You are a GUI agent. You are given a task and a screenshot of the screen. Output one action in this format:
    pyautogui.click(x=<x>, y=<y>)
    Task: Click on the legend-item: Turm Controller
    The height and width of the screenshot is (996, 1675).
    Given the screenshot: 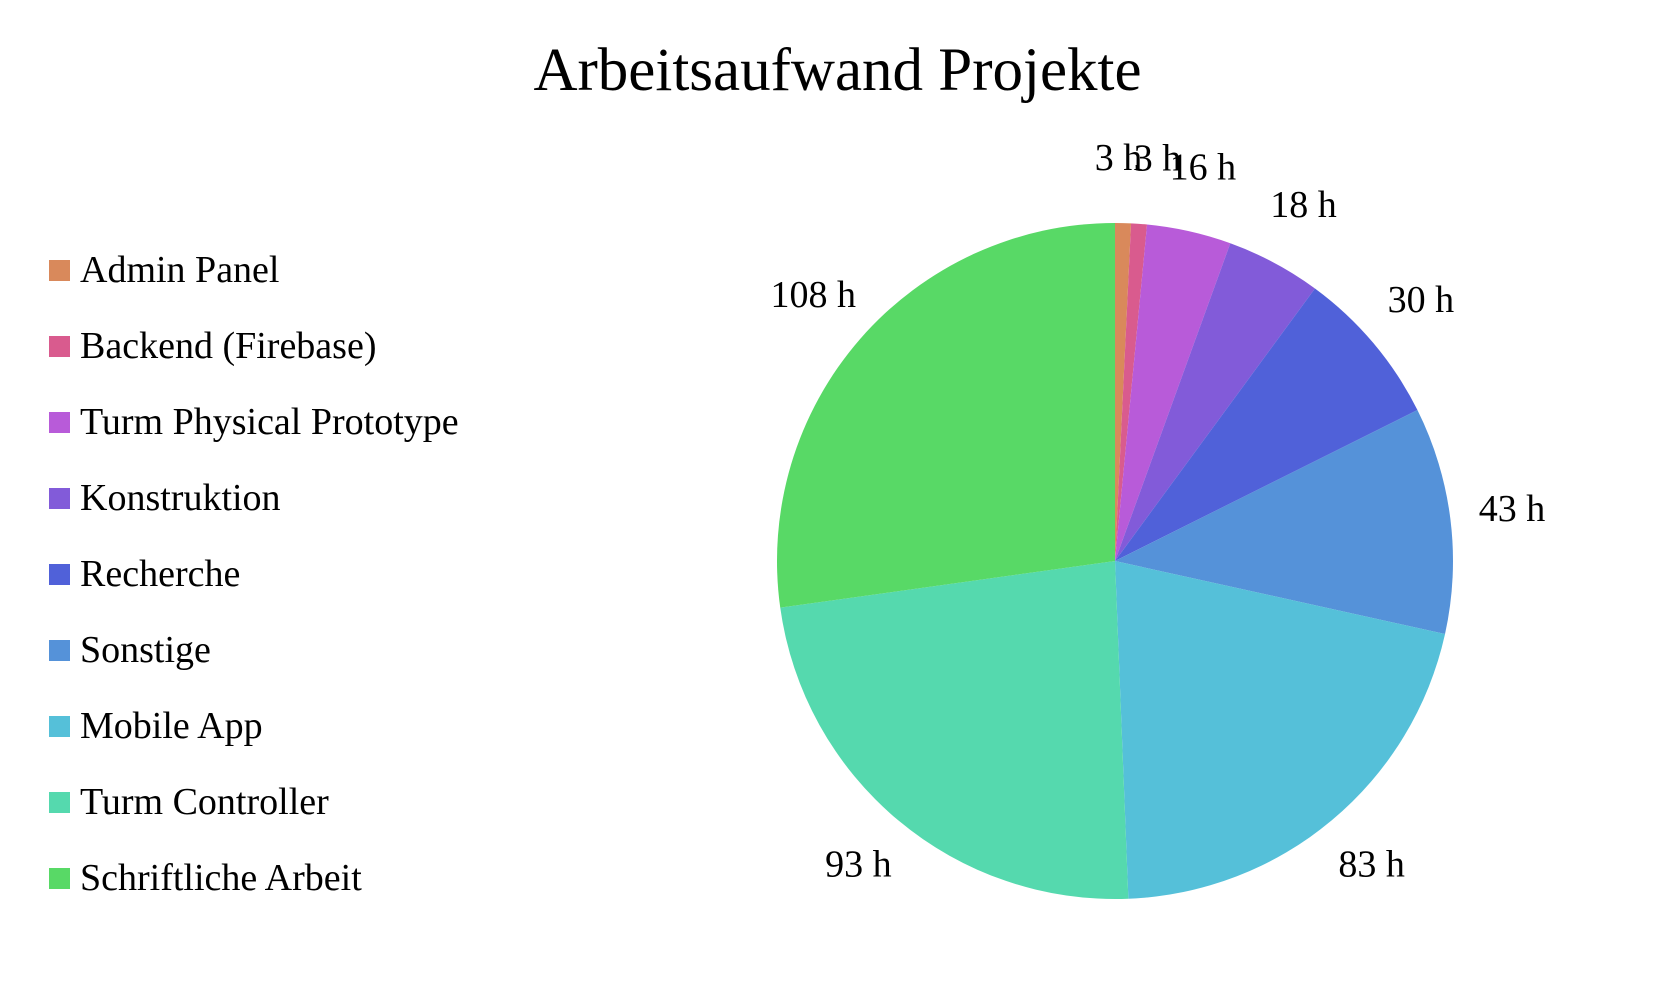 What is the action you would take?
    pyautogui.click(x=254, y=802)
    